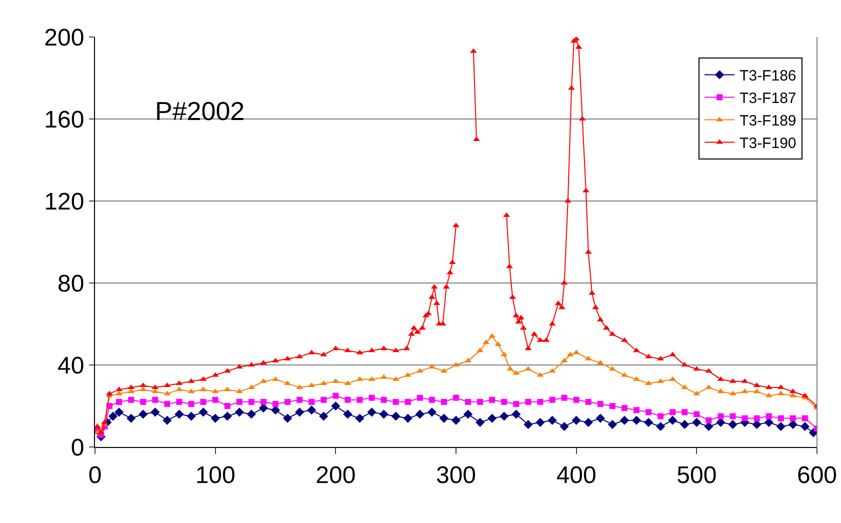  What do you see at coordinates (768, 121) in the screenshot?
I see `legend-label: T3-F189` at bounding box center [768, 121].